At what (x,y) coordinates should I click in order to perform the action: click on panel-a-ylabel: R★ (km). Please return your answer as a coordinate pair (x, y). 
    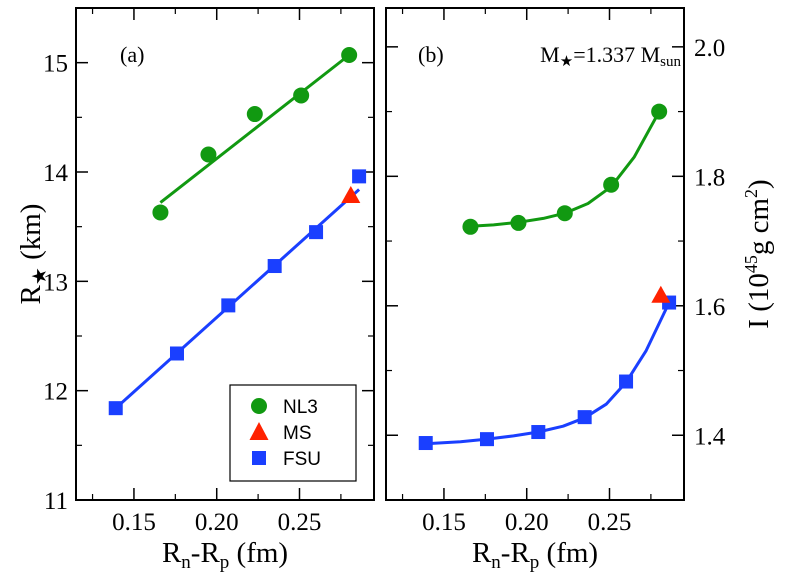
    Looking at the image, I should click on (33, 254).